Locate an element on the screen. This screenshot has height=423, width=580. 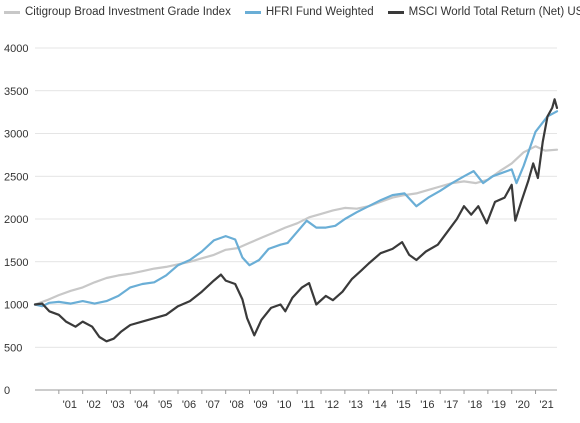
legend-item-hfri: HFRI Fund Weighted is located at coordinates (309, 12).